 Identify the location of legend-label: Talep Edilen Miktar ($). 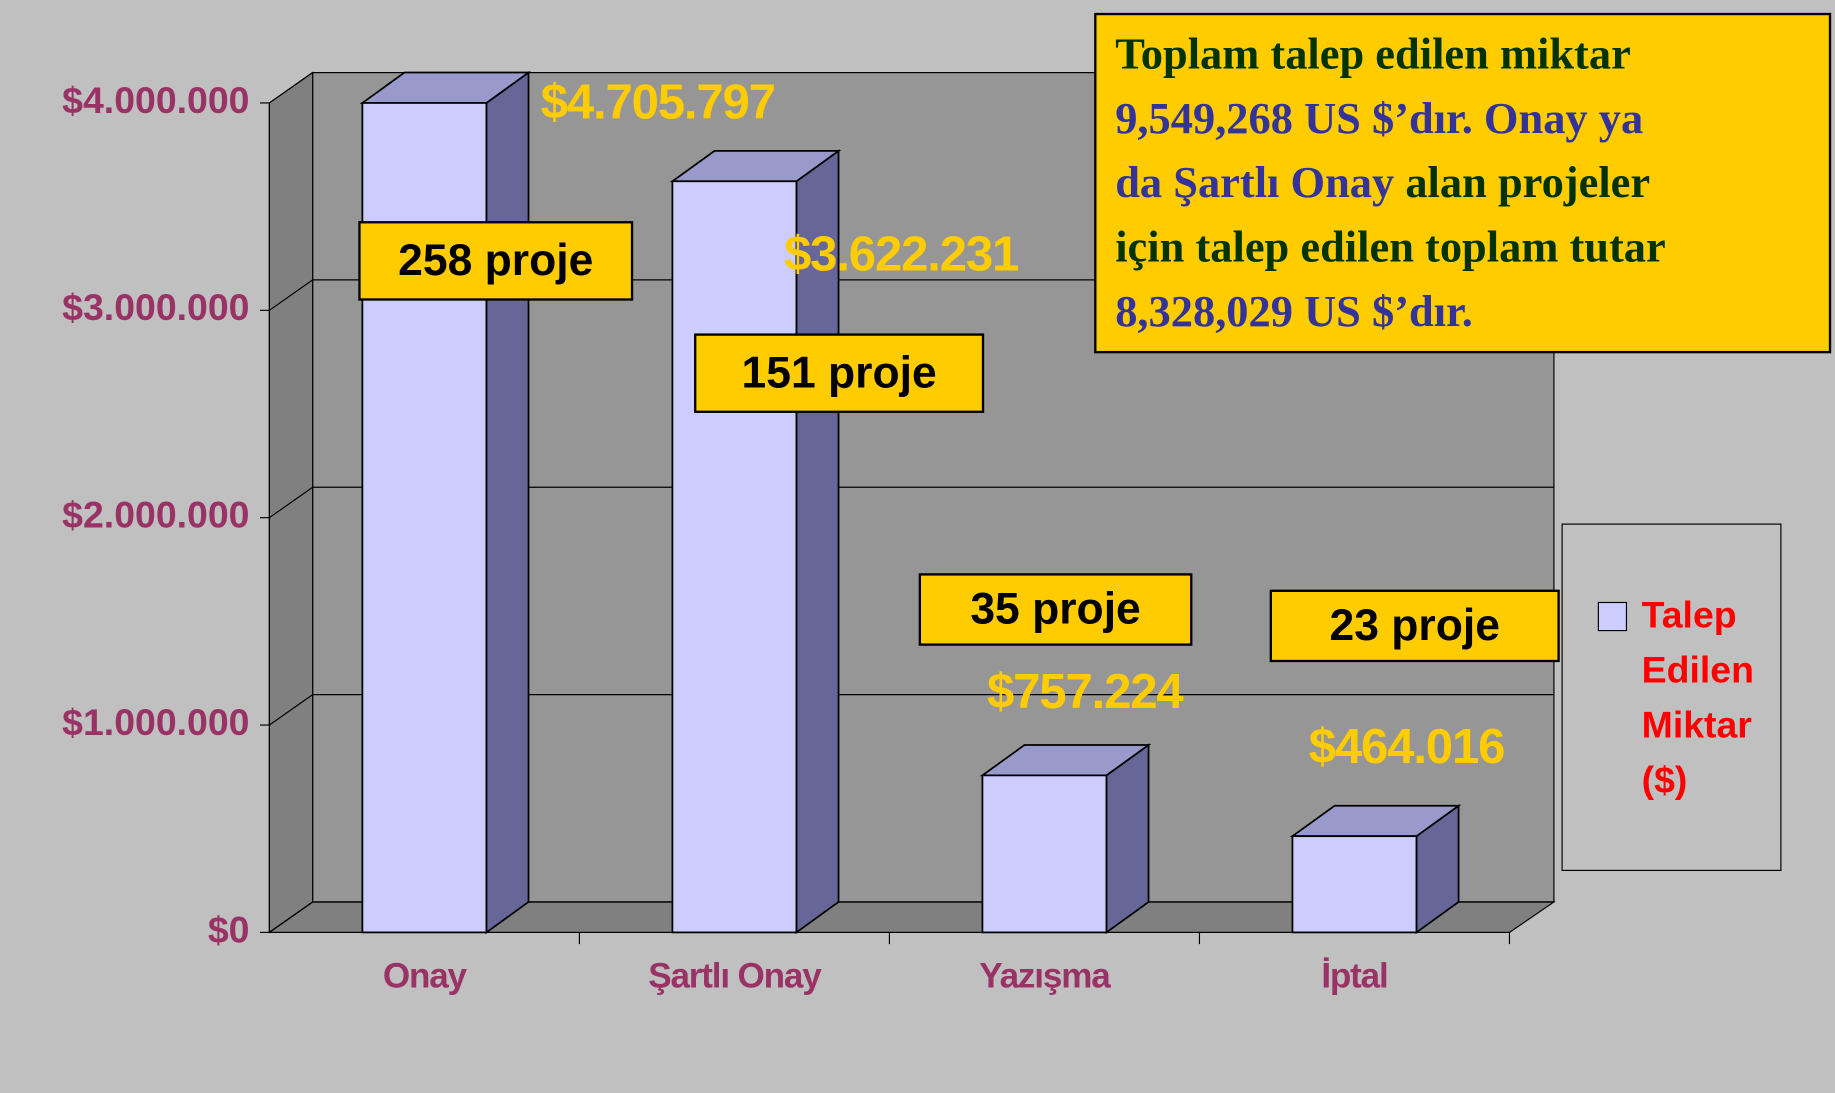
(1698, 697).